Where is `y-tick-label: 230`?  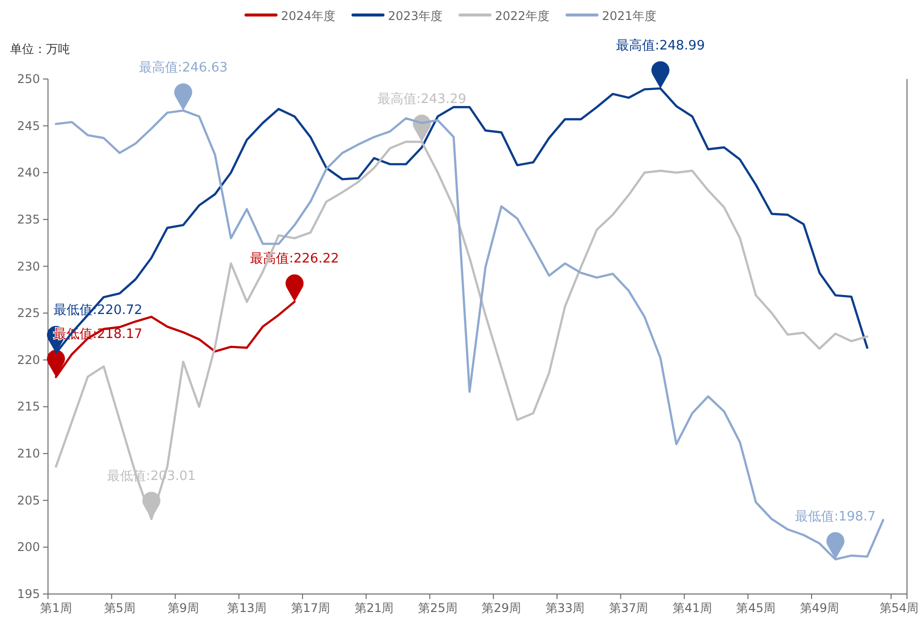 y-tick-label: 230 is located at coordinates (28, 266).